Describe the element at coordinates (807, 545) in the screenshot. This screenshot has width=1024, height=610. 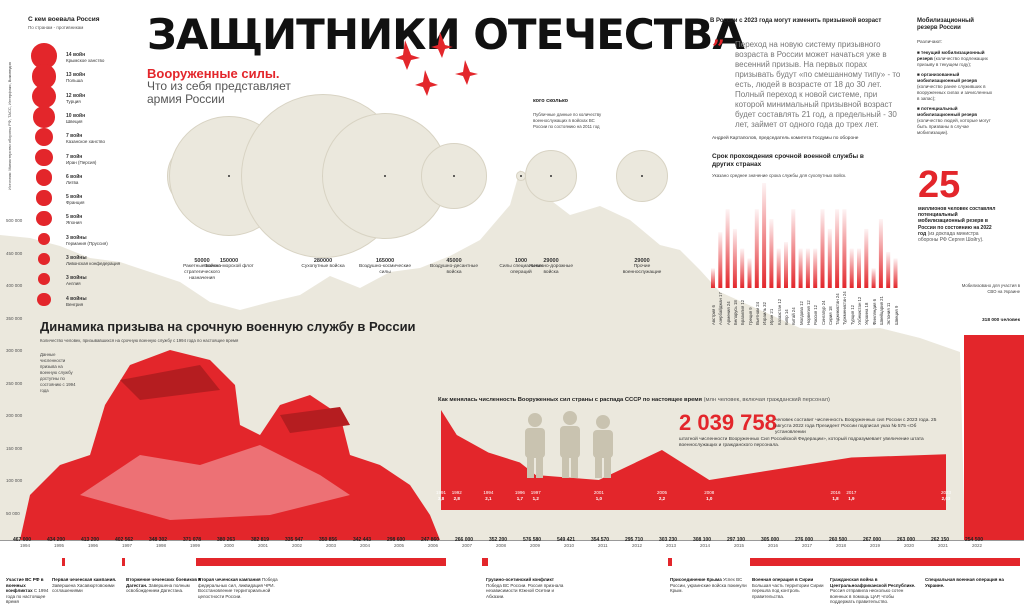
I see `timeline-year: 2017` at that location.